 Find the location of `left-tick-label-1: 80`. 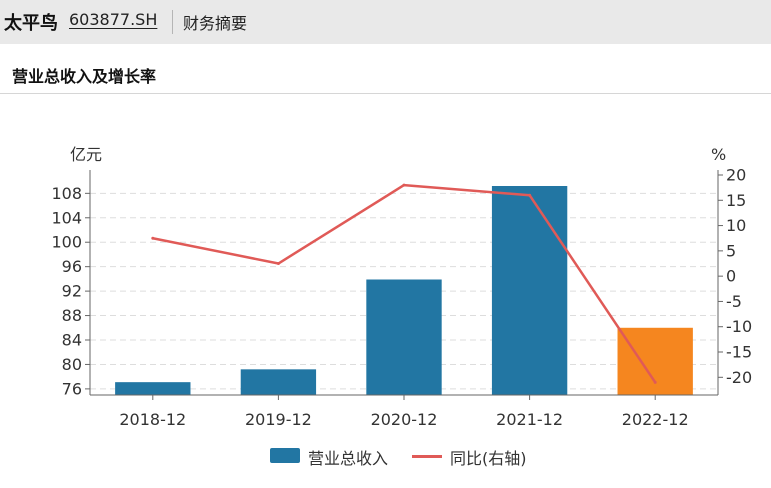

left-tick-label-1: 80 is located at coordinates (72, 364).